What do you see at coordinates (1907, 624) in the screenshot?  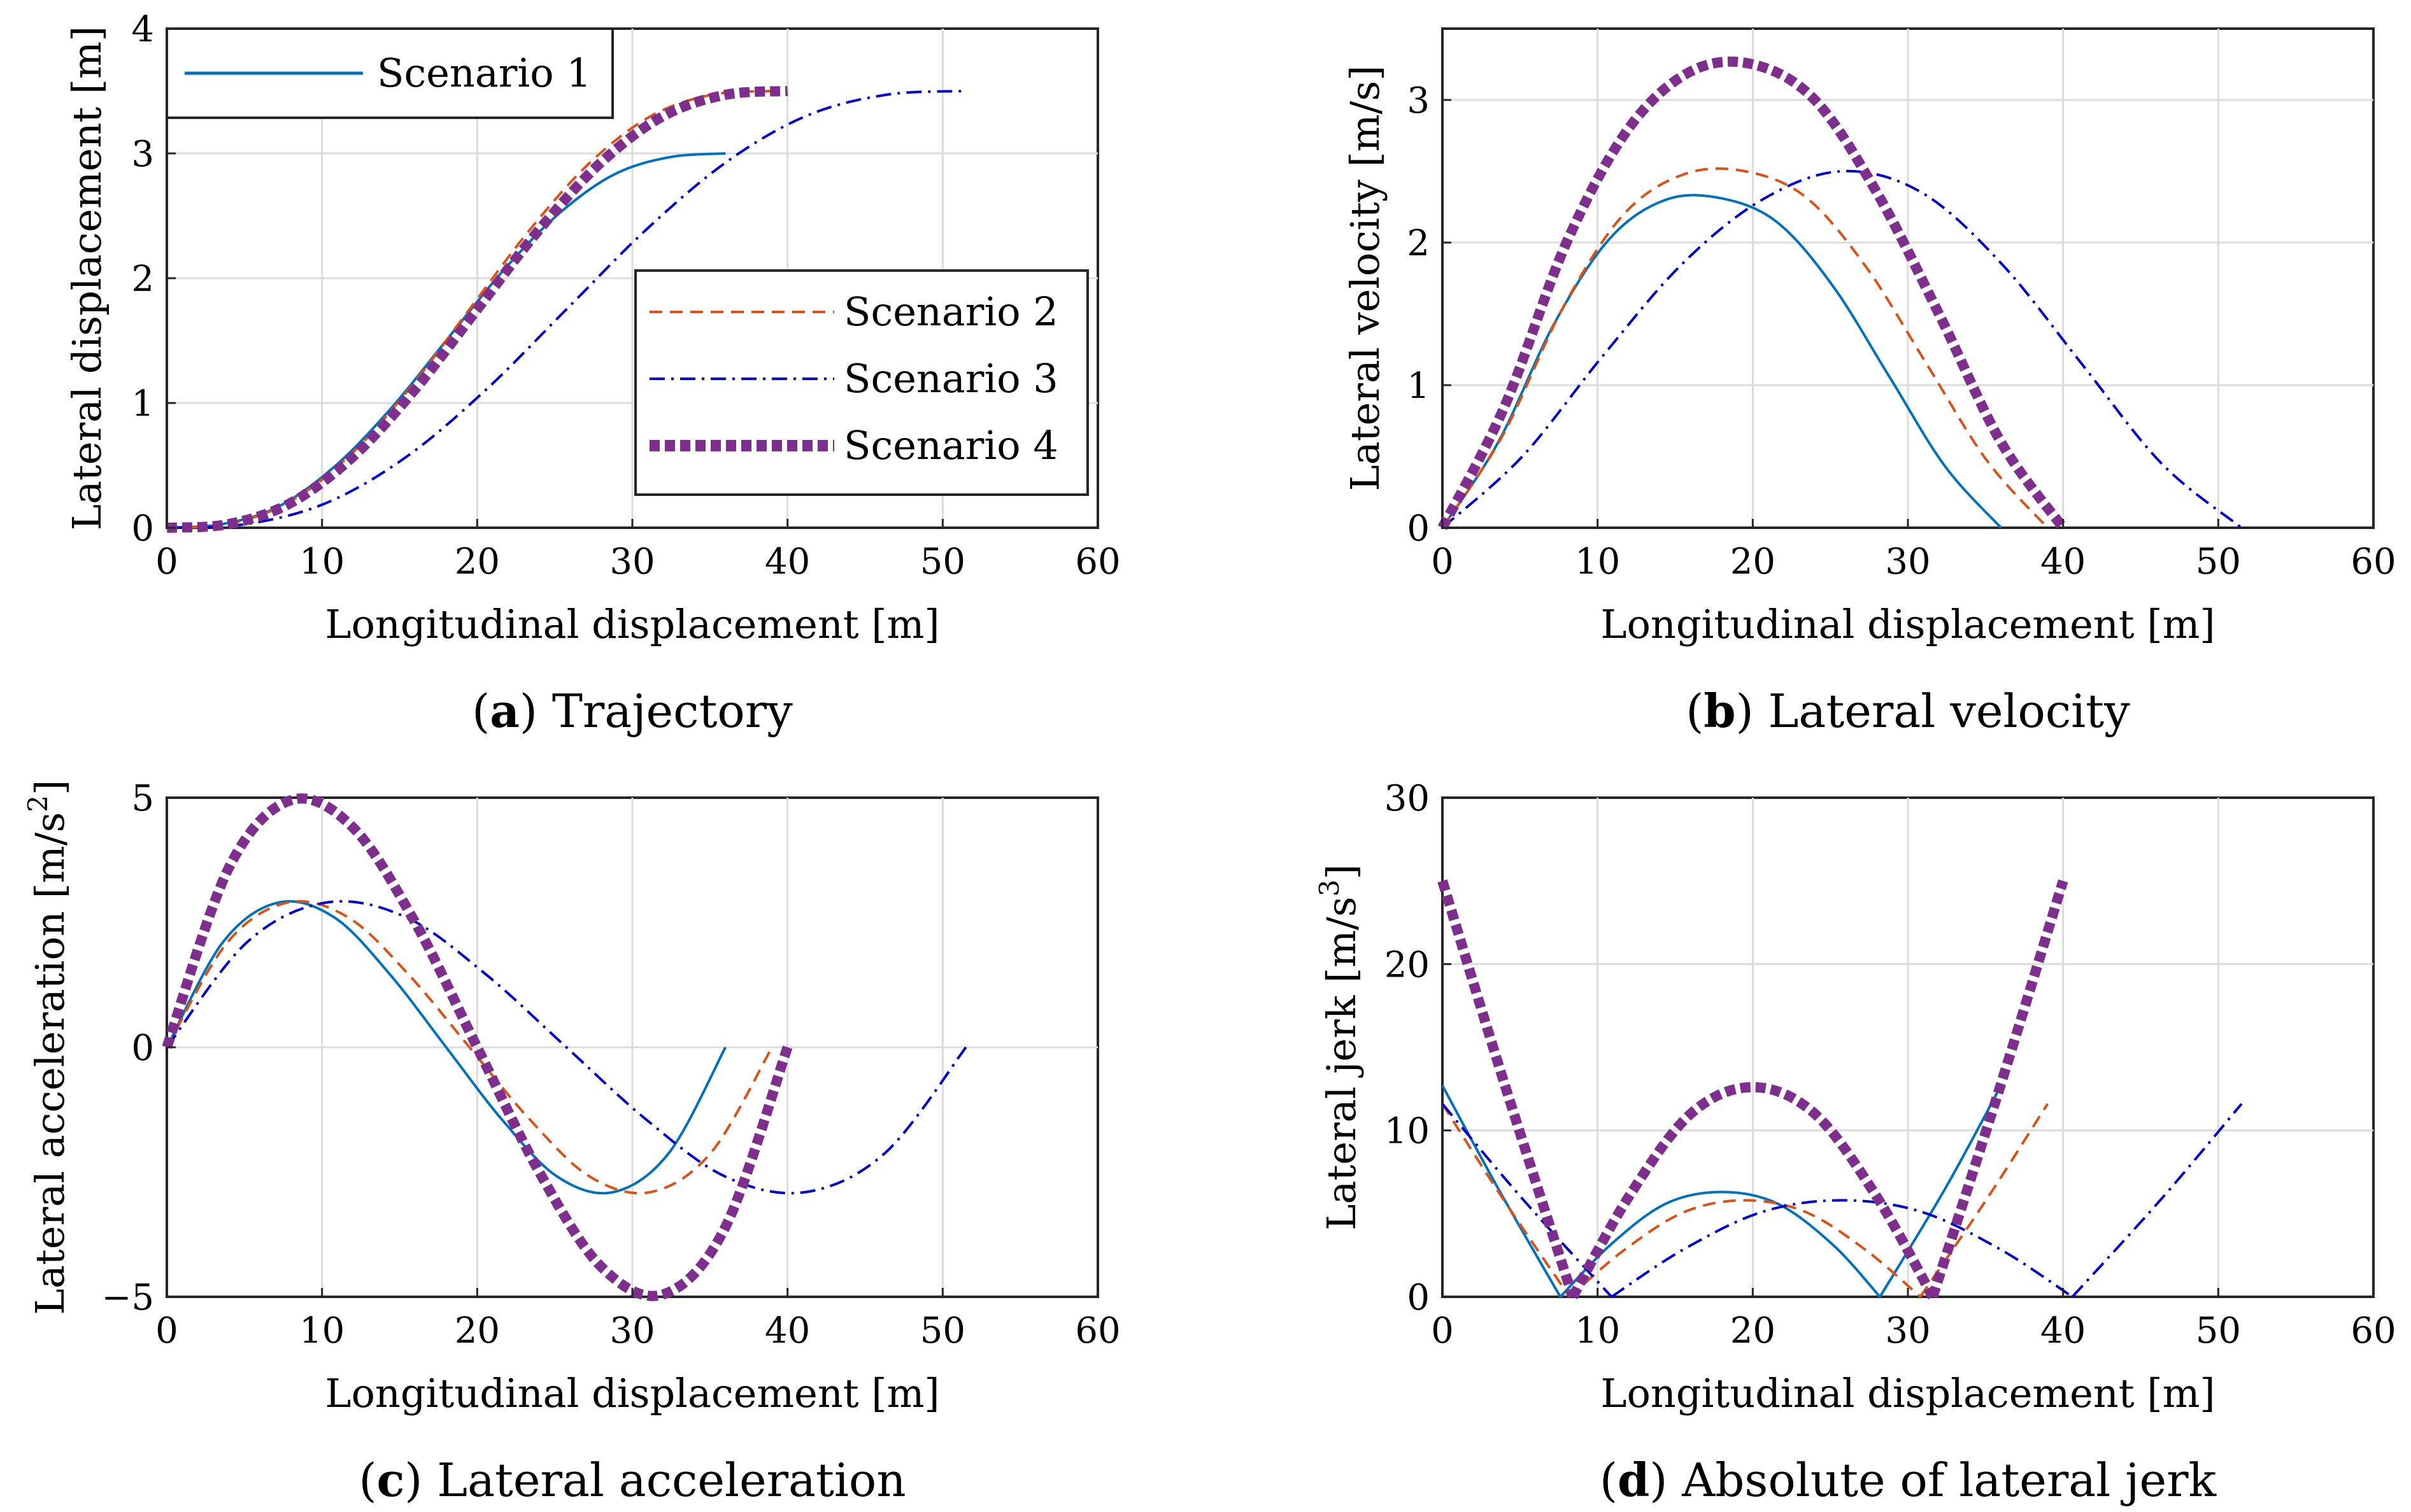 I see `x-axis-label-b: Longitudinal displacement [m]` at bounding box center [1907, 624].